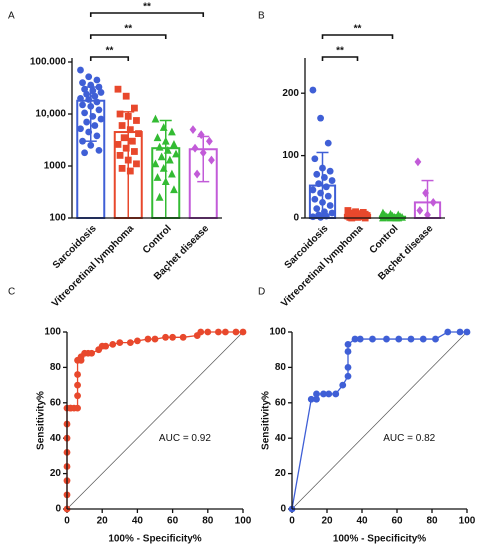  I want to click on x-tick-label: 60, so click(397, 521).